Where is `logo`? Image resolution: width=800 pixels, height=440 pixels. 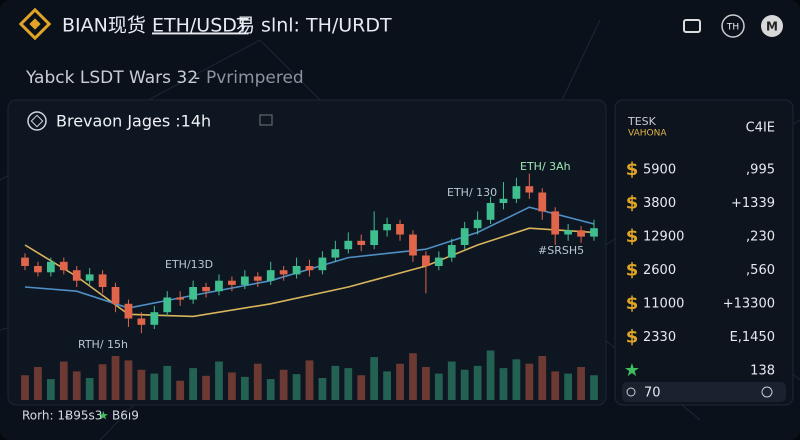 logo is located at coordinates (35, 24).